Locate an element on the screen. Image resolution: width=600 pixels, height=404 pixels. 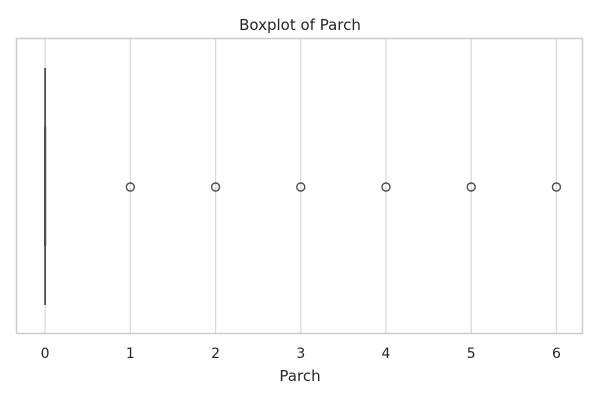
x-tick-labels: 0 1 2 3 4 5 6 is located at coordinates (301, 354).